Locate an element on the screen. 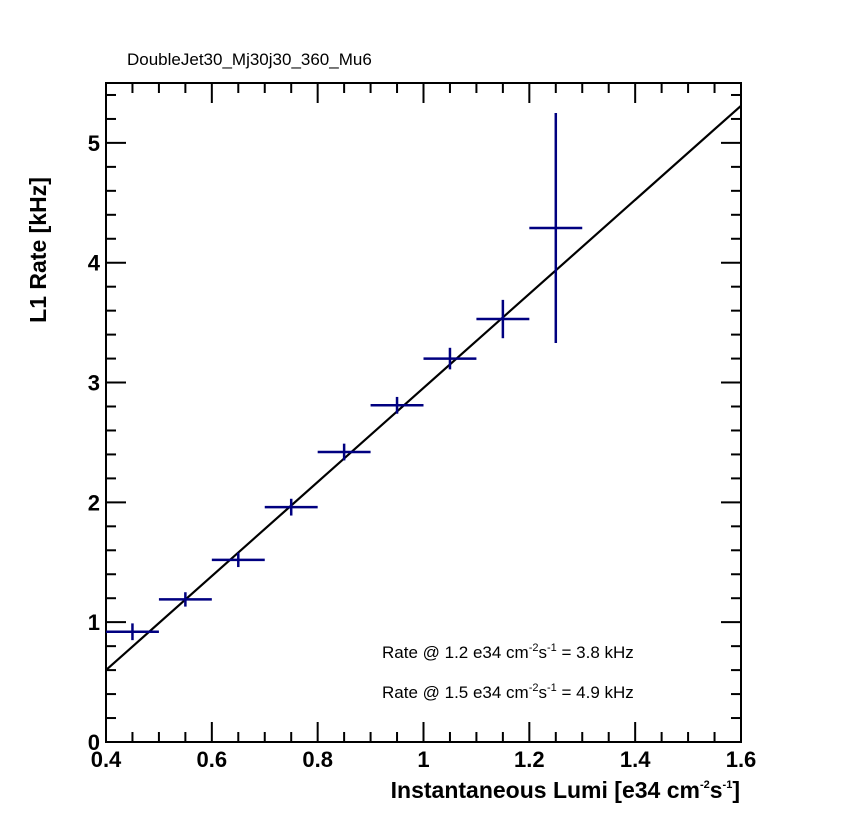 The height and width of the screenshot is (824, 848). x-tick-label: 0.6 is located at coordinates (212, 759).